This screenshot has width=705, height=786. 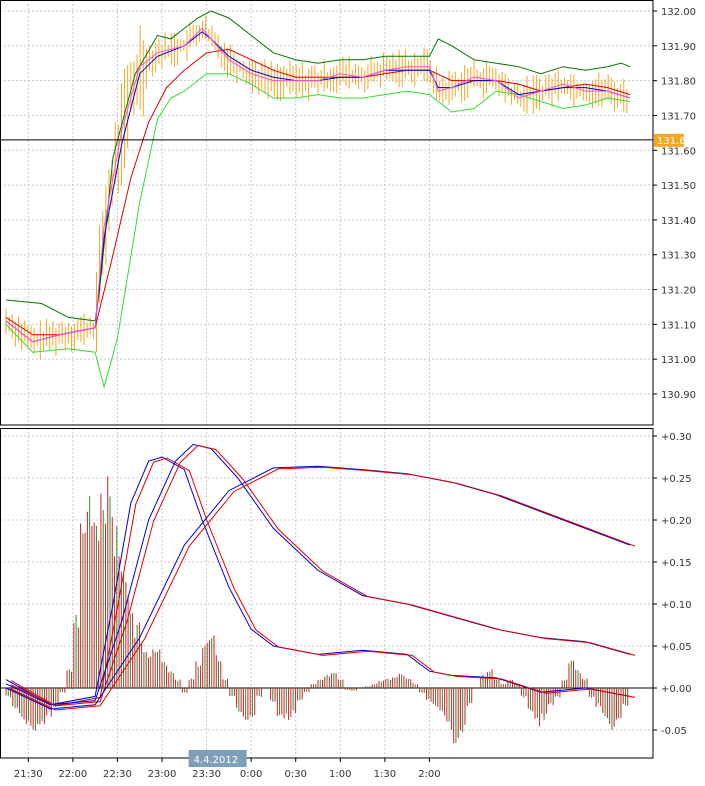 What do you see at coordinates (678, 256) in the screenshot?
I see `price-y-tick-label: 131.30` at bounding box center [678, 256].